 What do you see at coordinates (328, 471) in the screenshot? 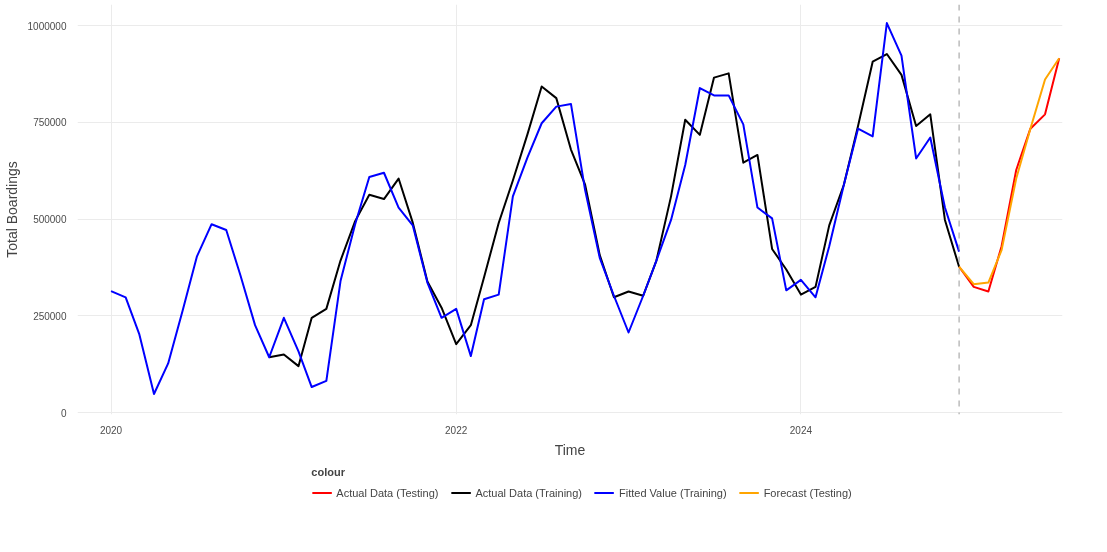
I see `legend-title: colour` at bounding box center [328, 471].